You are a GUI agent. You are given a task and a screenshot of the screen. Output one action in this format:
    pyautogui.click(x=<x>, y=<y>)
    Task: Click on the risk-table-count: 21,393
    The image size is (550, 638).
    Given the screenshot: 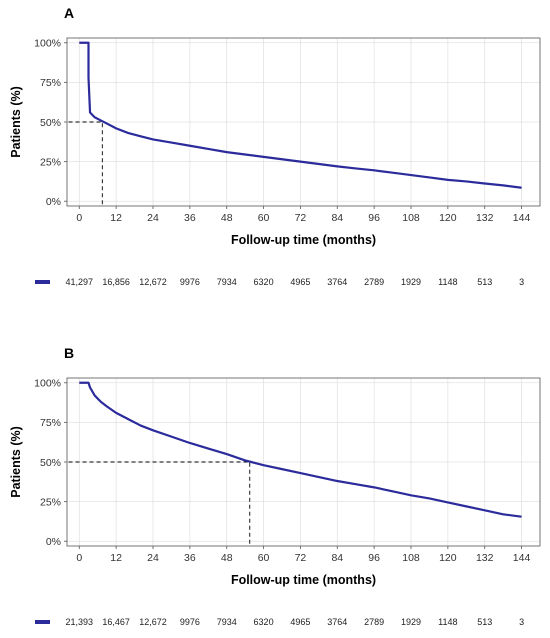 What is the action you would take?
    pyautogui.click(x=80, y=622)
    